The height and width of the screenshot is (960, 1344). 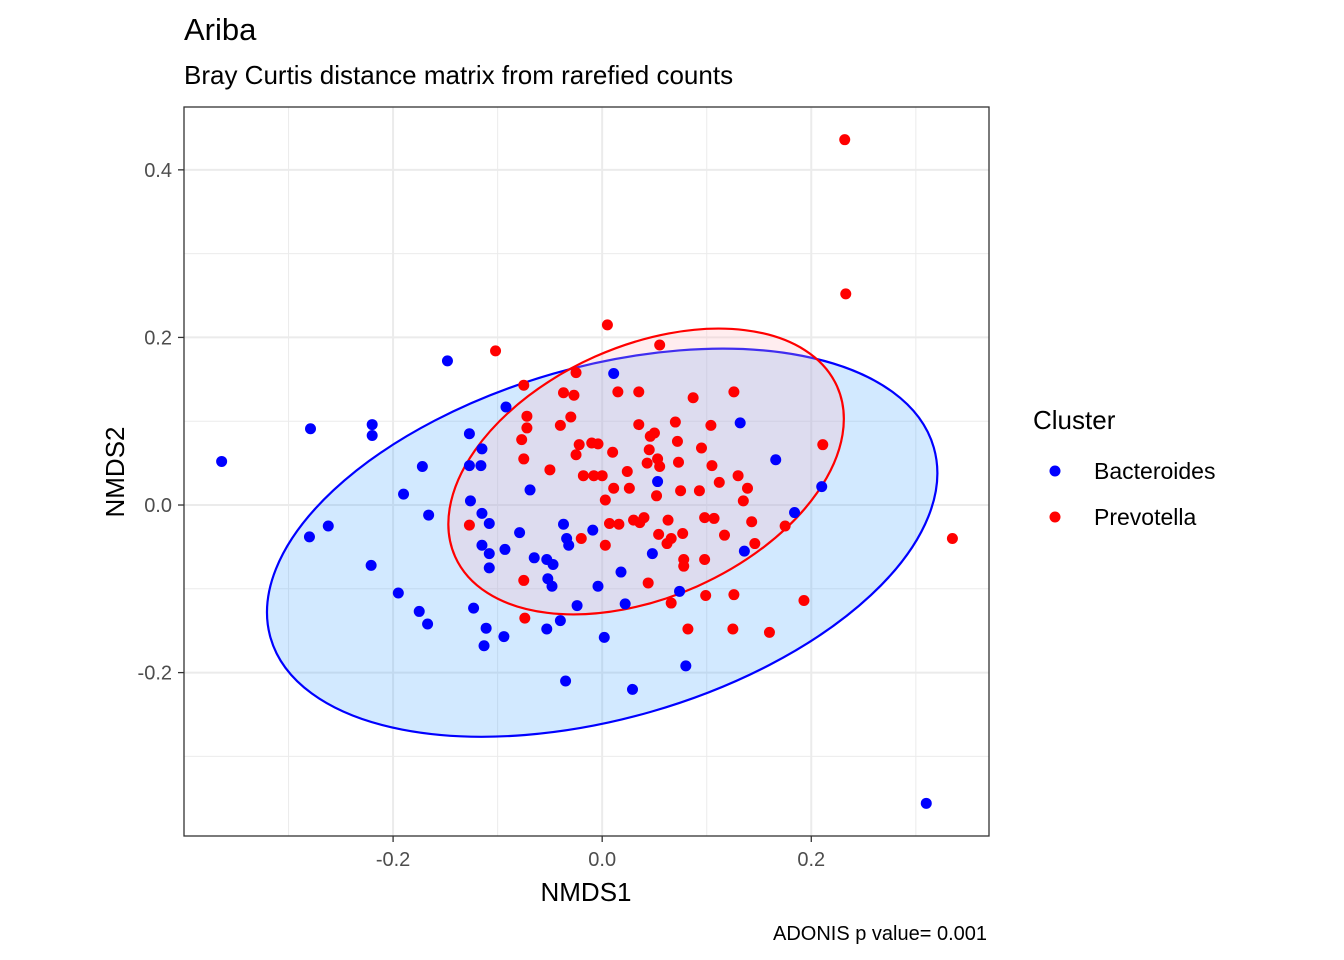 What do you see at coordinates (811, 860) in the screenshot?
I see `x-tick-label: 0.2` at bounding box center [811, 860].